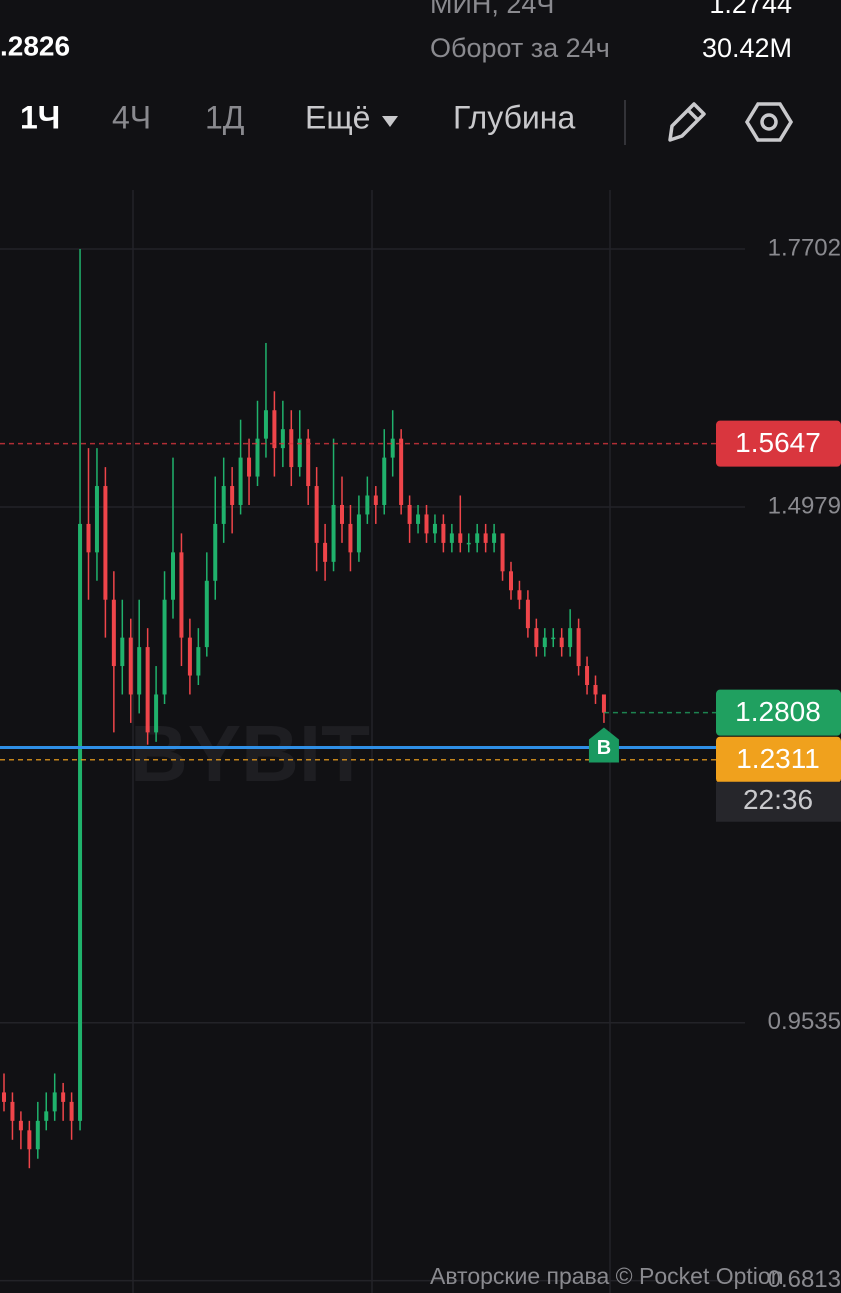 Image resolution: width=841 pixels, height=1293 pixels. What do you see at coordinates (225, 117) in the screenshot?
I see `tab: 1Д` at bounding box center [225, 117].